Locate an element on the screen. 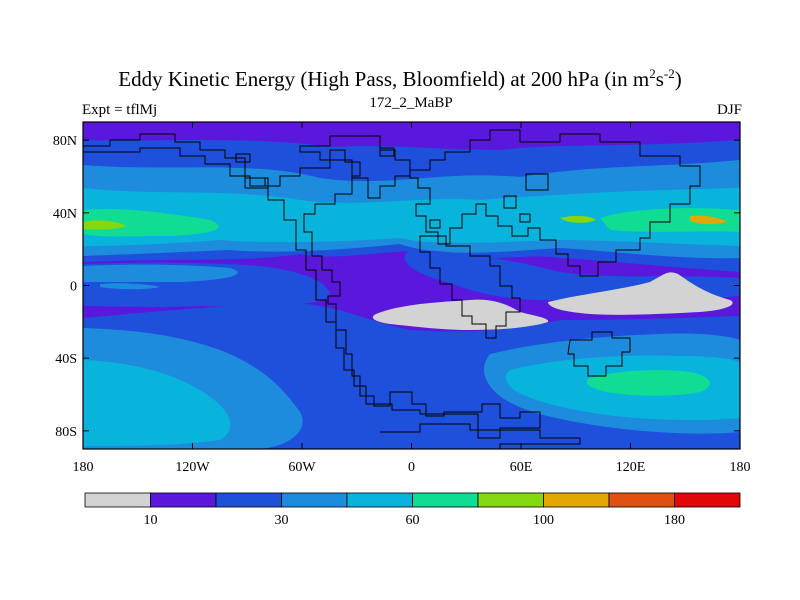 The height and width of the screenshot is (600, 800). contour-level-6-north-pacific is located at coordinates (709, 220).